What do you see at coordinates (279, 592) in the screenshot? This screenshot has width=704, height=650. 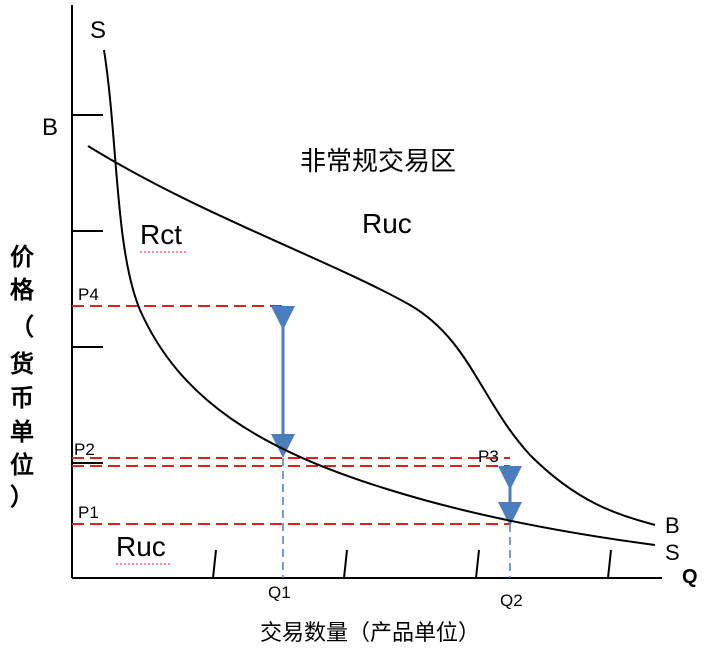 I see `q1-label: Q1` at bounding box center [279, 592].